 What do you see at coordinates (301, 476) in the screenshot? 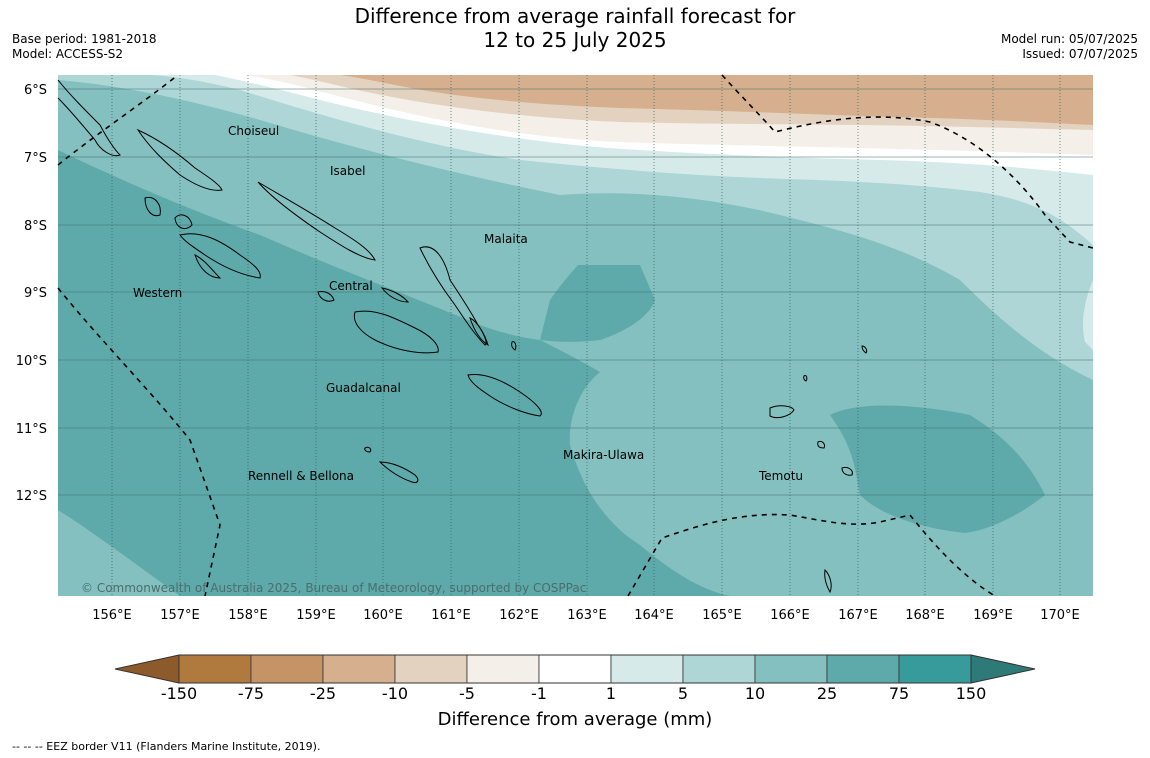
I see `region-label-rennell-bellona: Rennell & Bellona` at bounding box center [301, 476].